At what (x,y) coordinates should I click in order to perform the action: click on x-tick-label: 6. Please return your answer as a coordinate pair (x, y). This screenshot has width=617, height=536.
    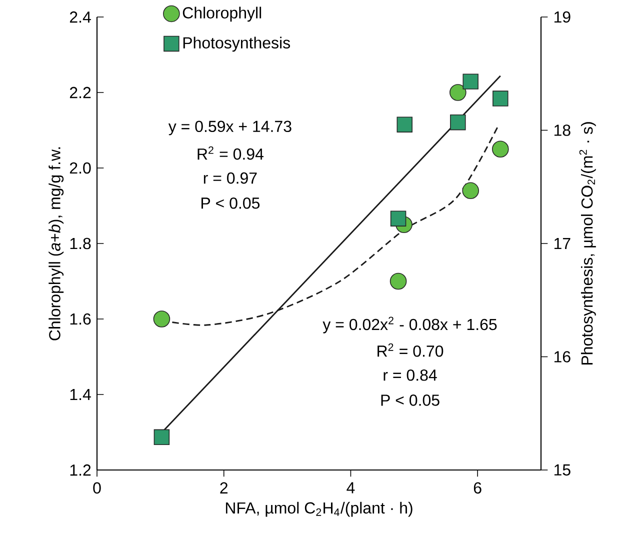
    Looking at the image, I should click on (478, 488).